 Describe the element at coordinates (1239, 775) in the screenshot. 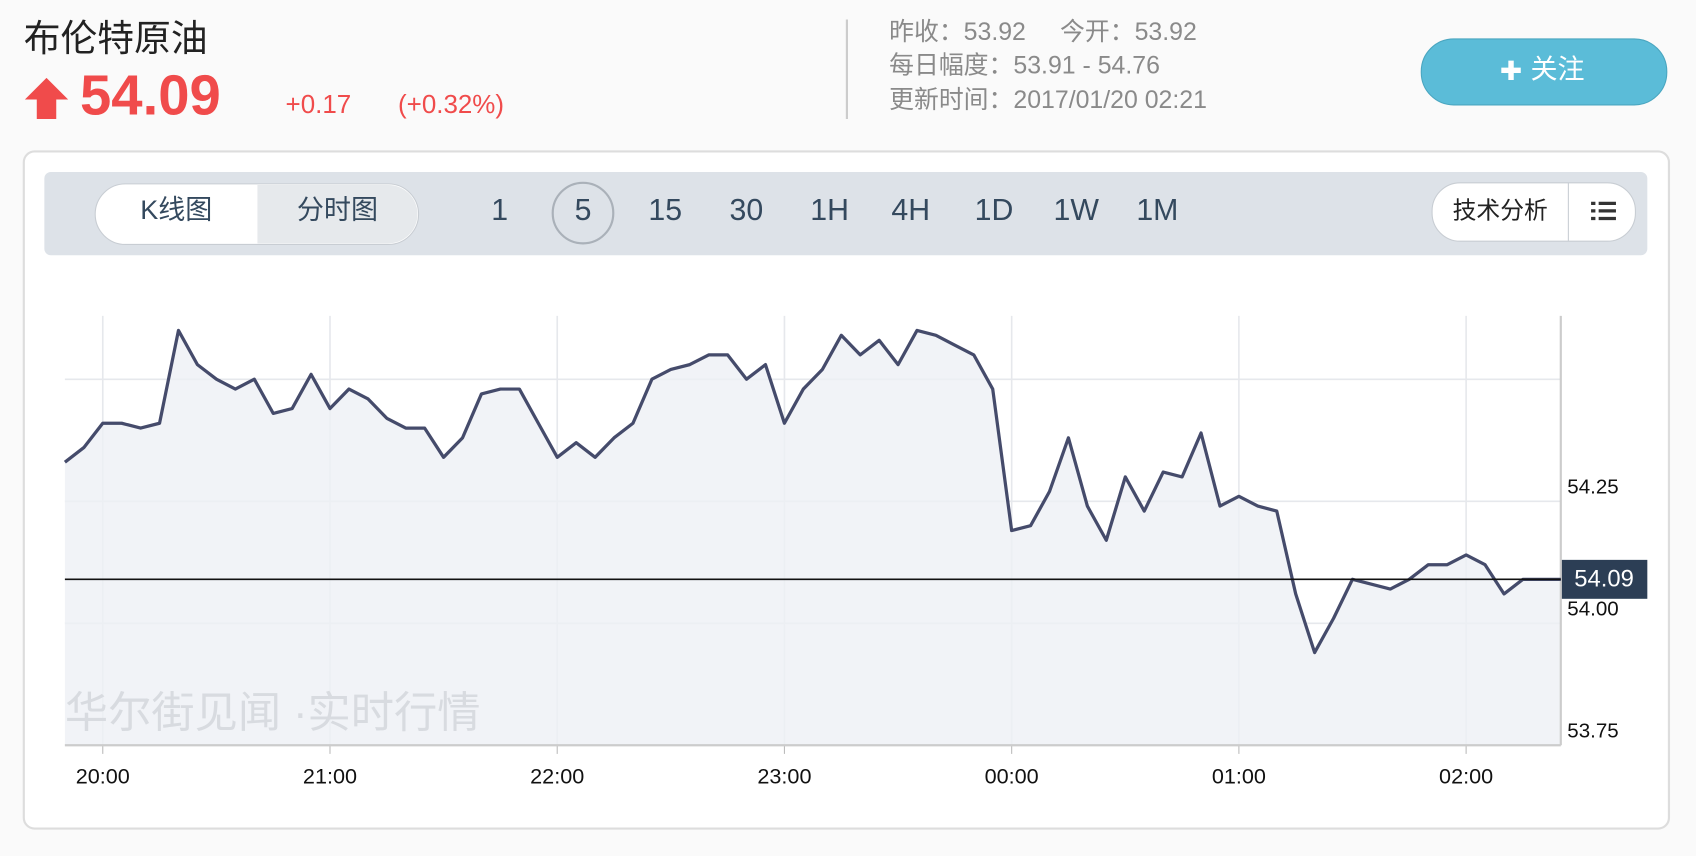

I see `x-tick-label: 01:00` at that location.